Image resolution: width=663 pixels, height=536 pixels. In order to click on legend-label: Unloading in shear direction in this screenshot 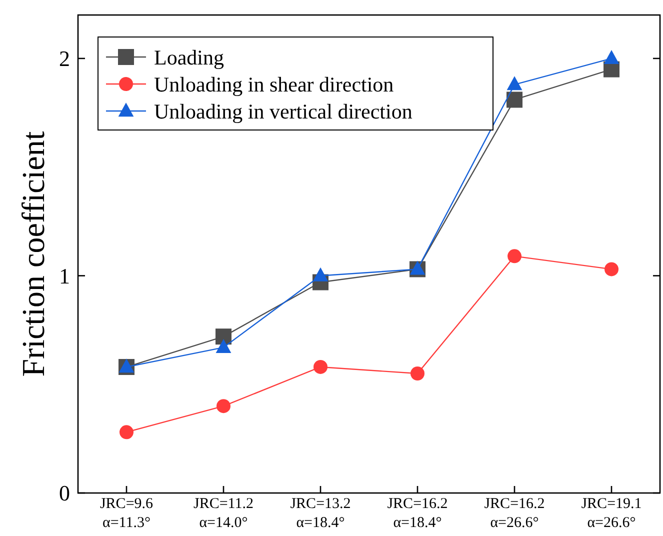, I will do `click(274, 84)`.